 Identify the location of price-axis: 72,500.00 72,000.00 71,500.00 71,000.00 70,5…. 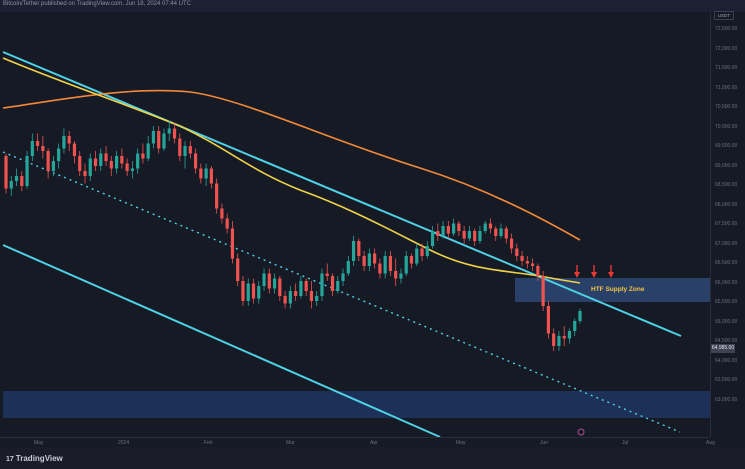
(727, 224).